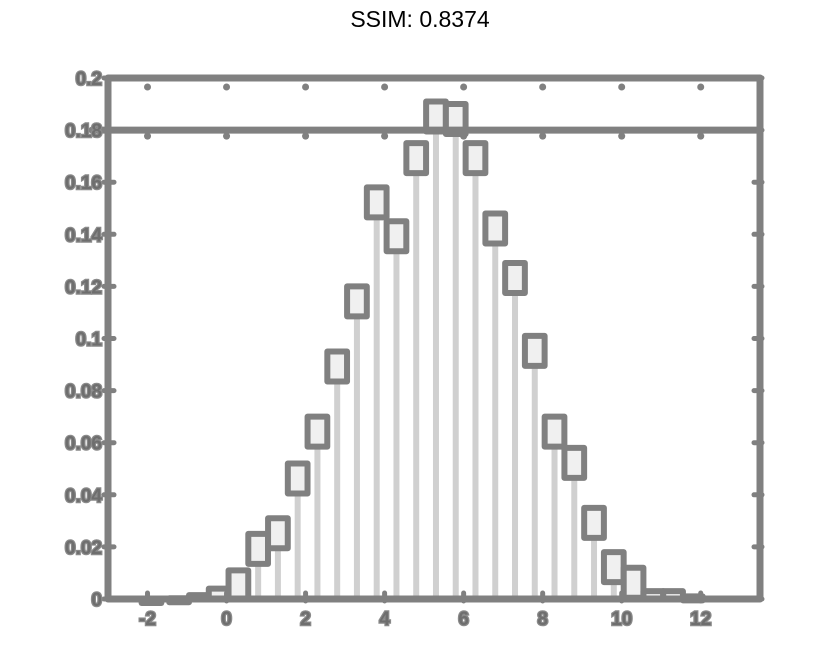 The height and width of the screenshot is (664, 840). I want to click on x-tick-label: 6, so click(463, 619).